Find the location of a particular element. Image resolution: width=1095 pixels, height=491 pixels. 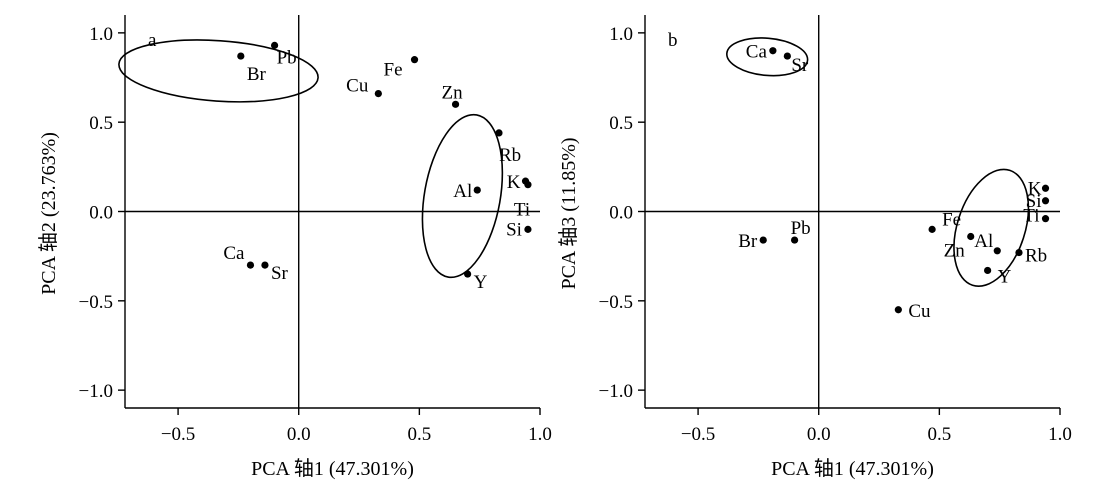

y-axis-label: PCA 轴3 (11.85%) is located at coordinates (568, 213).